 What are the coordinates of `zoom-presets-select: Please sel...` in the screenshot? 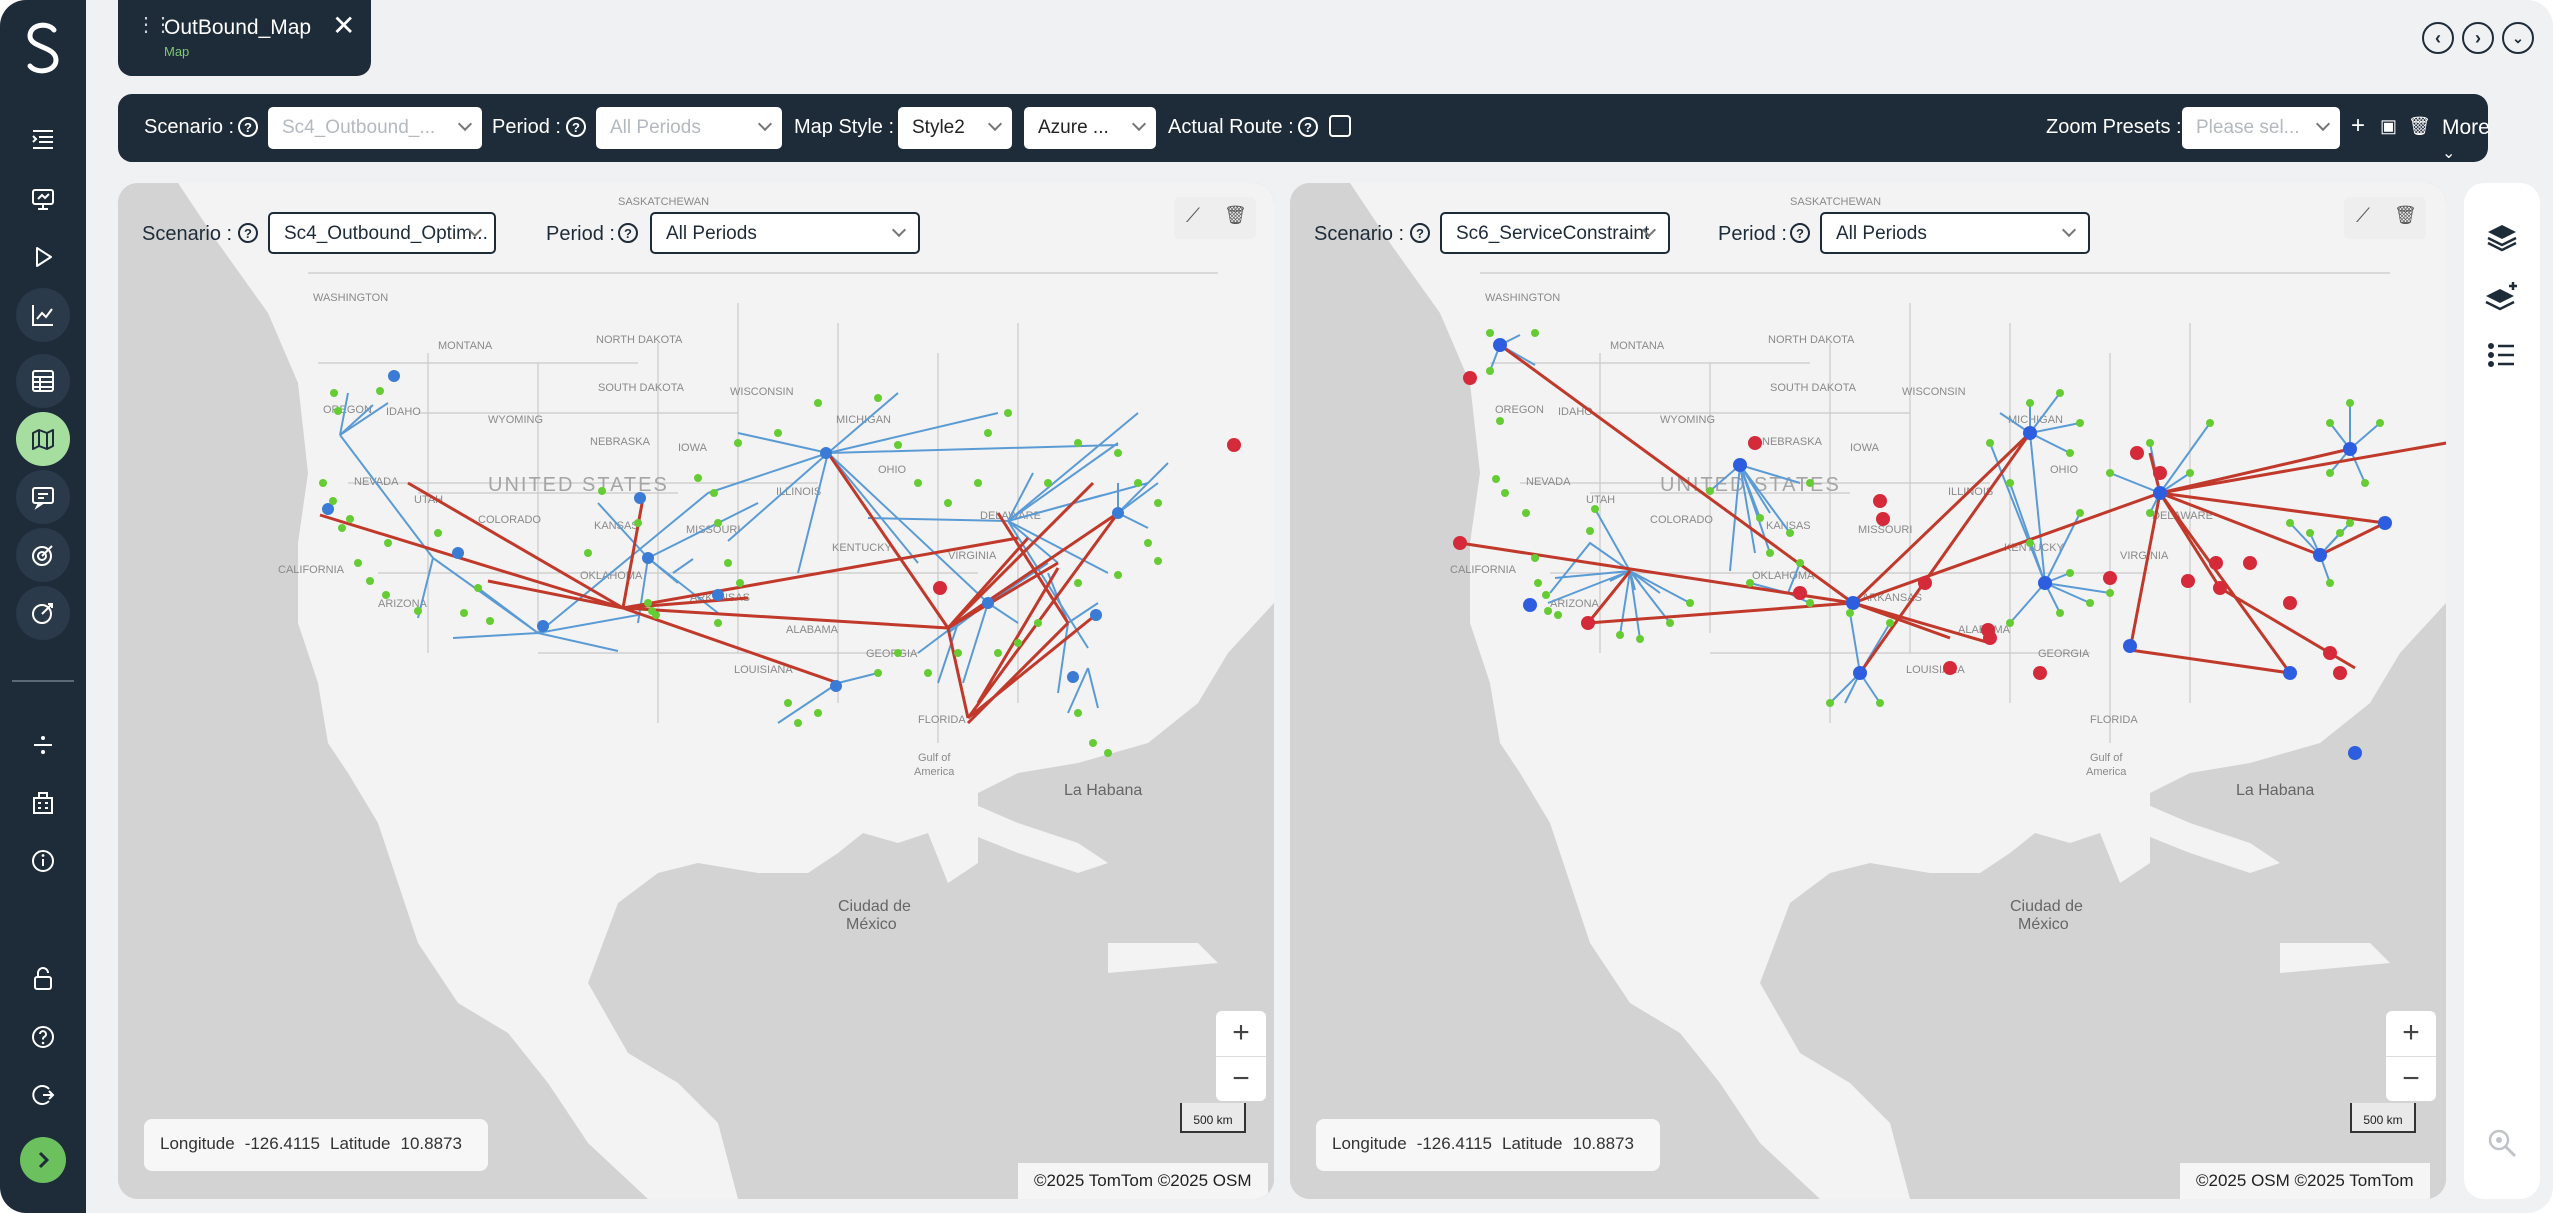 It's located at (2261, 128).